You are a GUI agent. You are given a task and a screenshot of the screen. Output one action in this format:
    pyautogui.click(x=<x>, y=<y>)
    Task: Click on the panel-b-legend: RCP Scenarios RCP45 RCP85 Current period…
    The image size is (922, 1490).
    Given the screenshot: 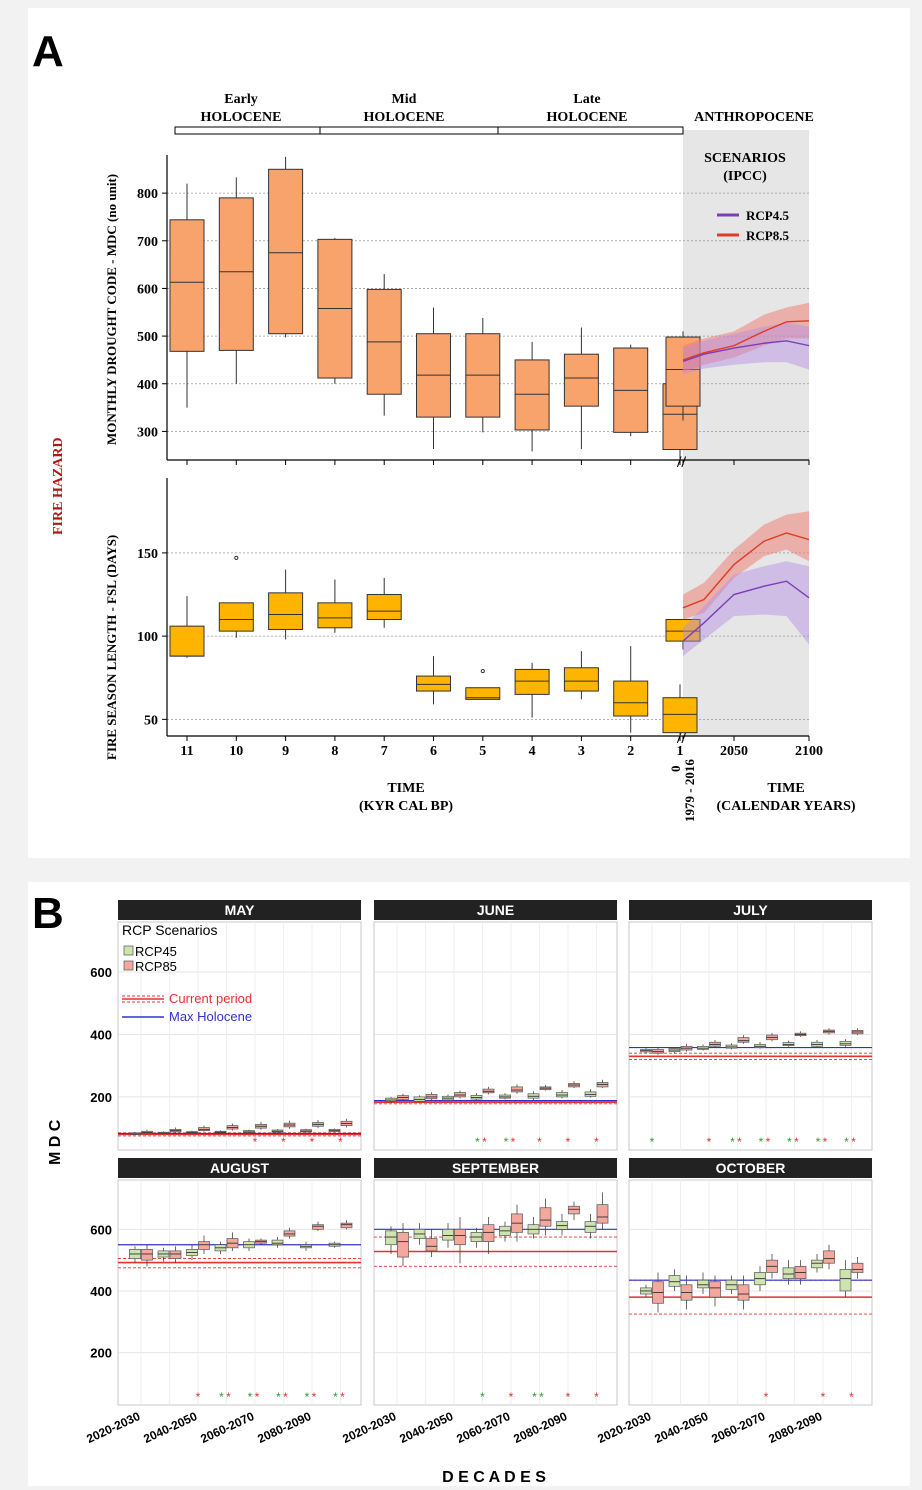 What is the action you would take?
    pyautogui.click(x=187, y=973)
    